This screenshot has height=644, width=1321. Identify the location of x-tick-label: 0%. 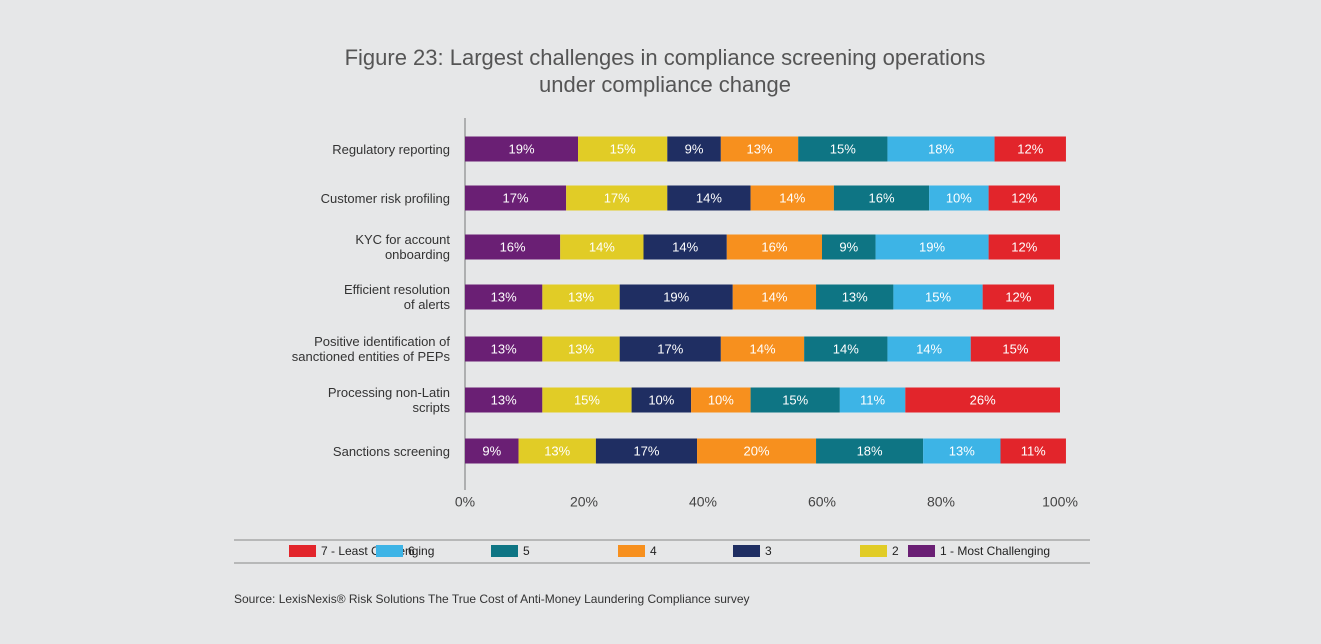
(465, 502).